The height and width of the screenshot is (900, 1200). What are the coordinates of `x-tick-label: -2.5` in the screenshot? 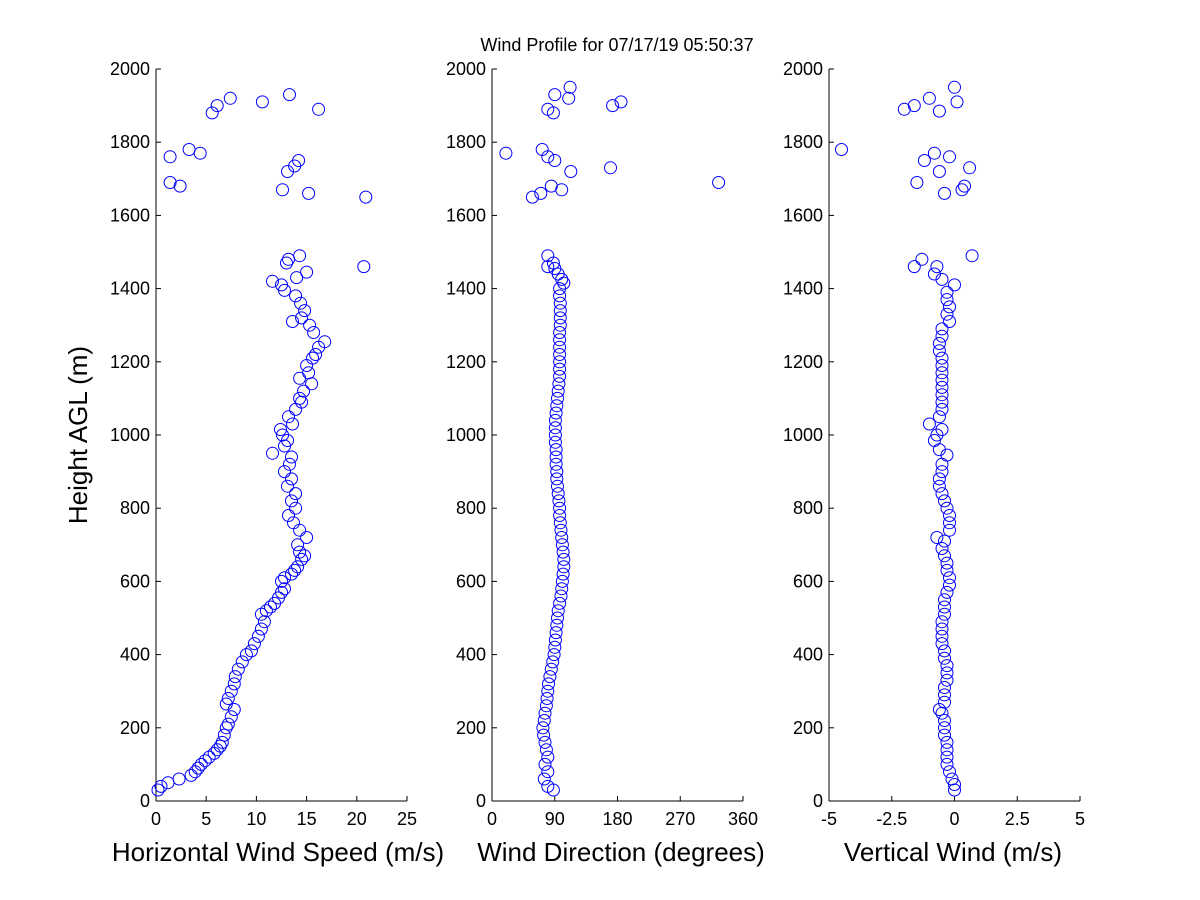 It's located at (891, 819).